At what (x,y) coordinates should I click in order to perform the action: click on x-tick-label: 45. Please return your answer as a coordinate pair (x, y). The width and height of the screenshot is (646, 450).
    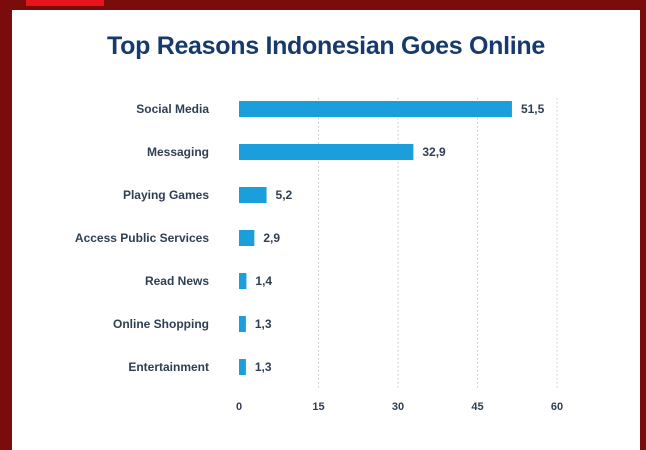
    Looking at the image, I should click on (477, 407).